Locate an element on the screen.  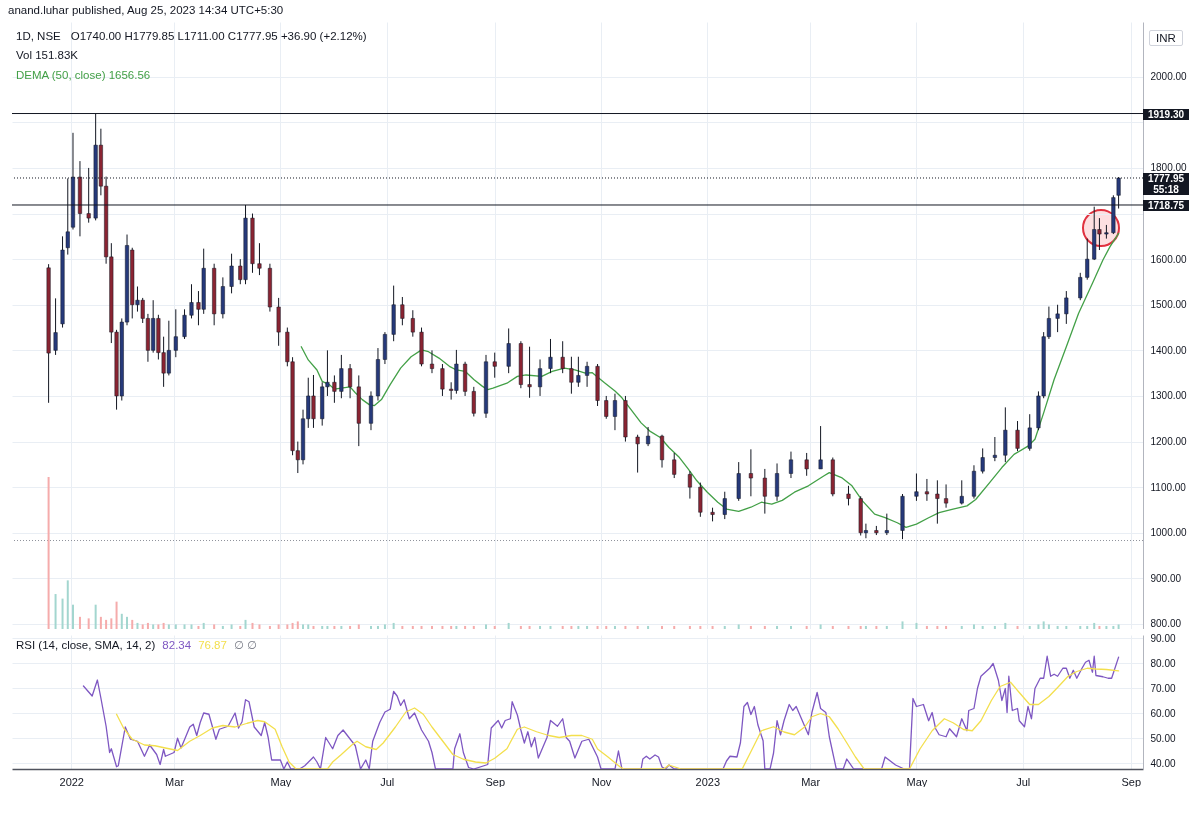
y-tick-label: 1000.00 is located at coordinates (1169, 533).